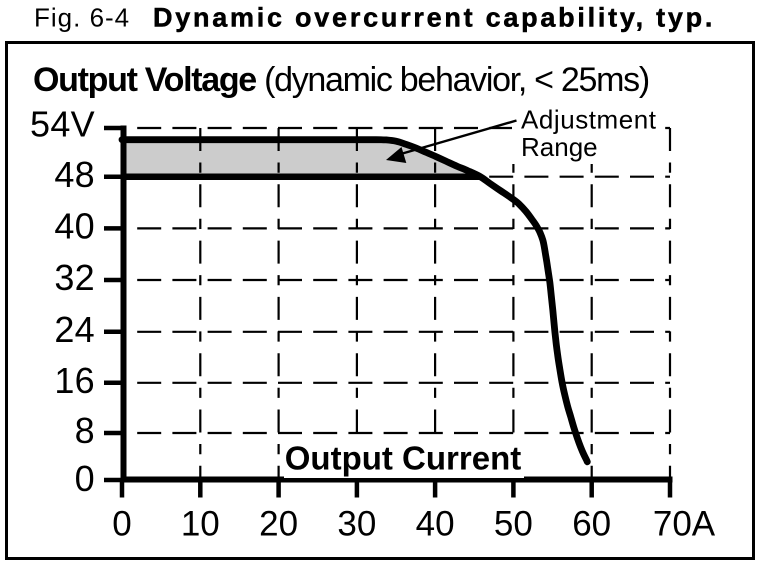  What do you see at coordinates (85, 430) in the screenshot?
I see `svg-text: 8` at bounding box center [85, 430].